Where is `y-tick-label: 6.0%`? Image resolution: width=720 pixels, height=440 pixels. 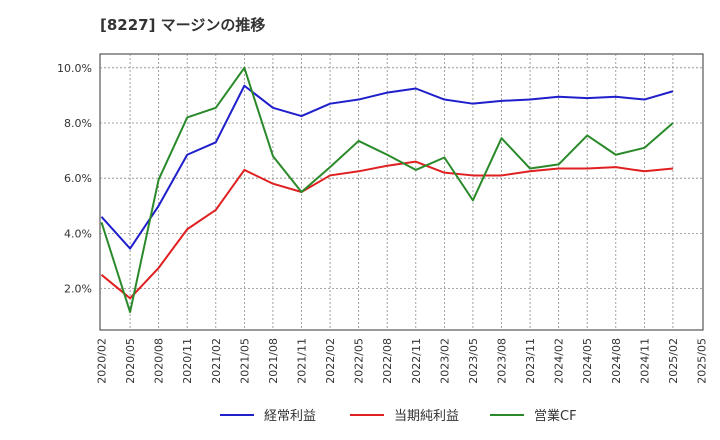 y-tick-label: 6.0% is located at coordinates (78, 178).